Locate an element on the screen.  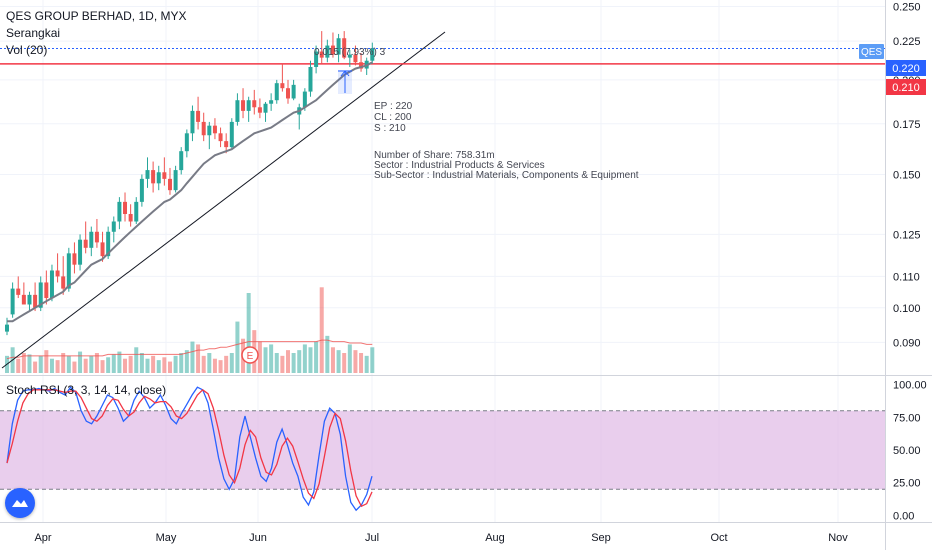
volume-ma-line is located at coordinates (189, 349).